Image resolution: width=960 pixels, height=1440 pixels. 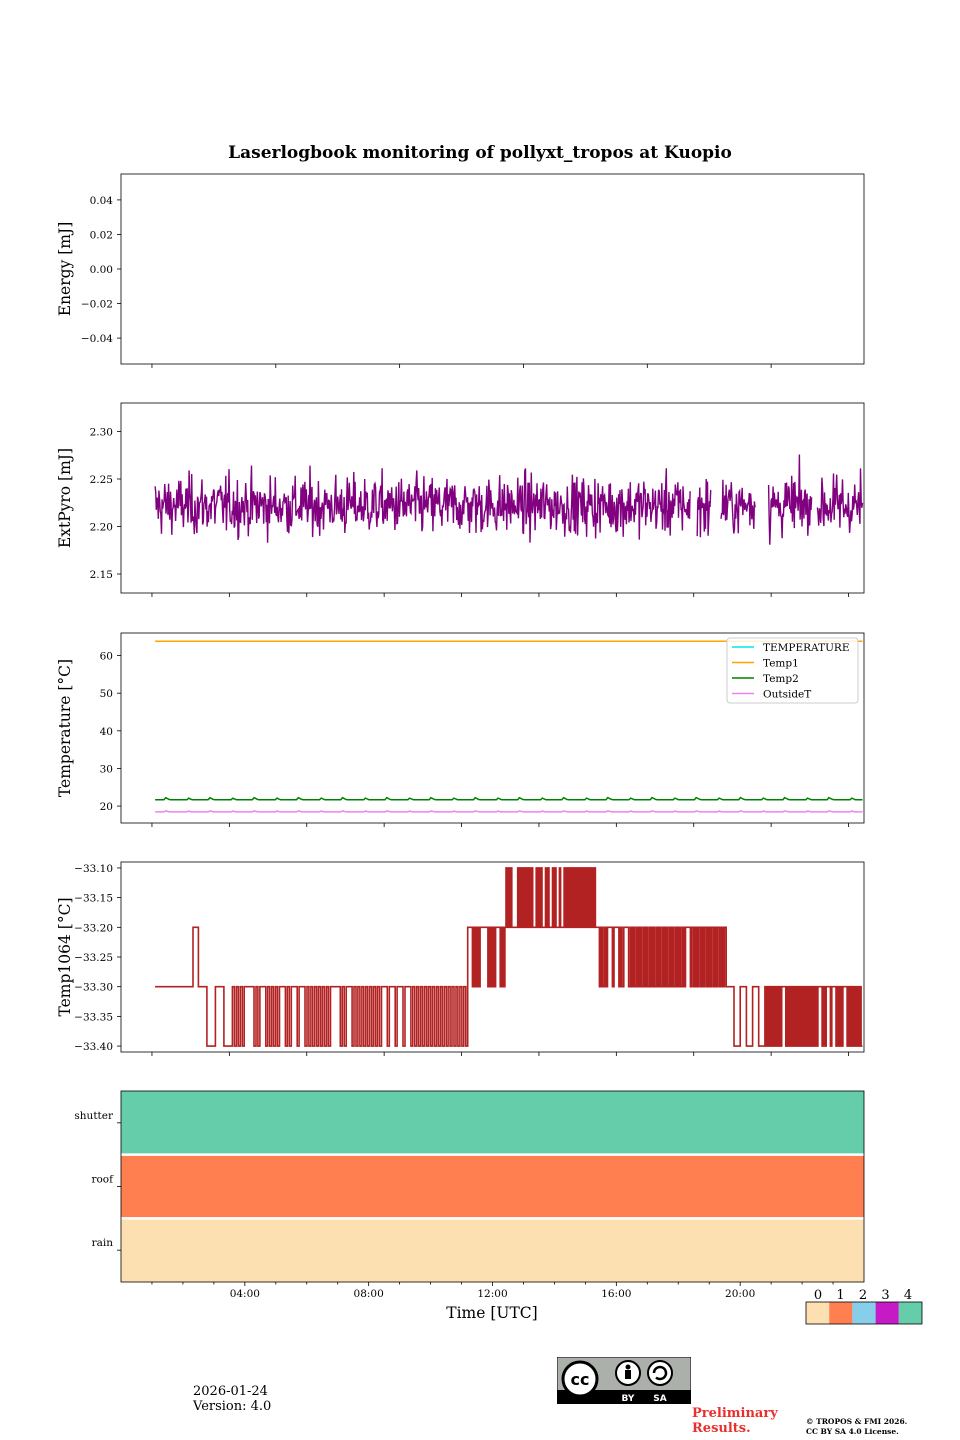 I want to click on colorbar-label-3: 3, so click(x=885, y=1295).